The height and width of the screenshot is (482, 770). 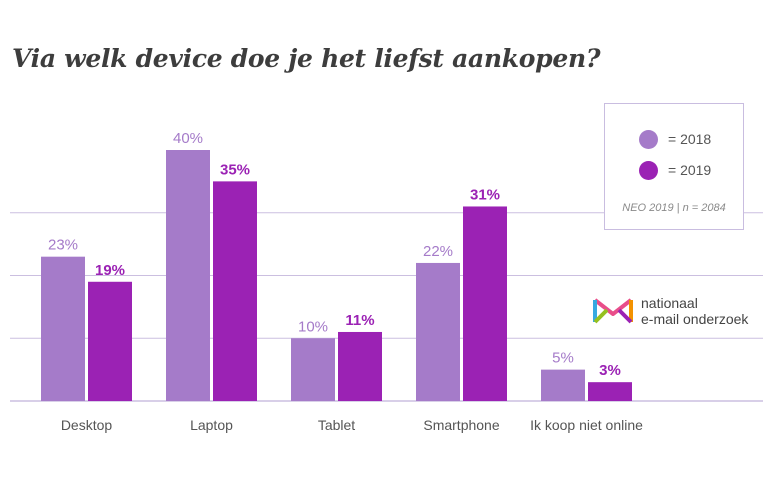 What do you see at coordinates (110, 270) in the screenshot?
I see `data-label: 19%` at bounding box center [110, 270].